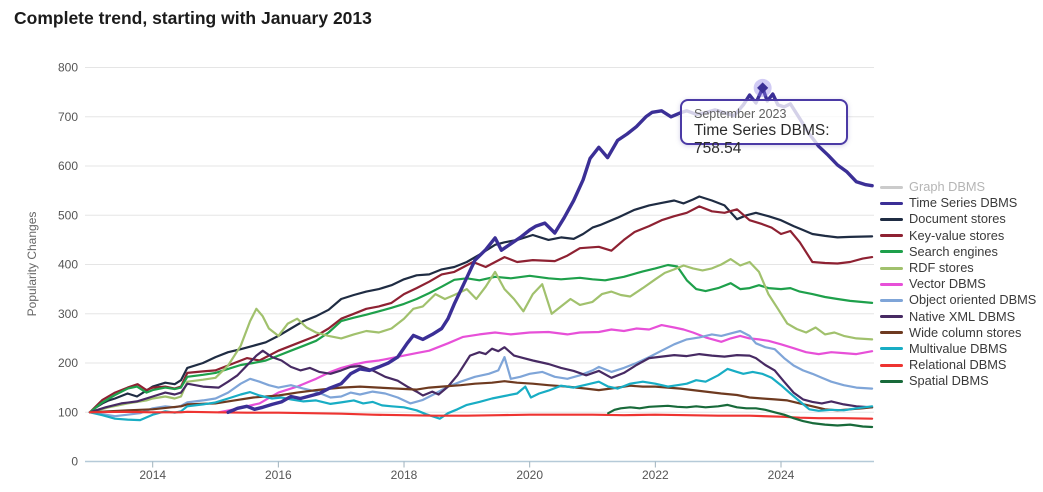 The image size is (1043, 492). I want to click on x-tick-label: 2018, so click(404, 475).